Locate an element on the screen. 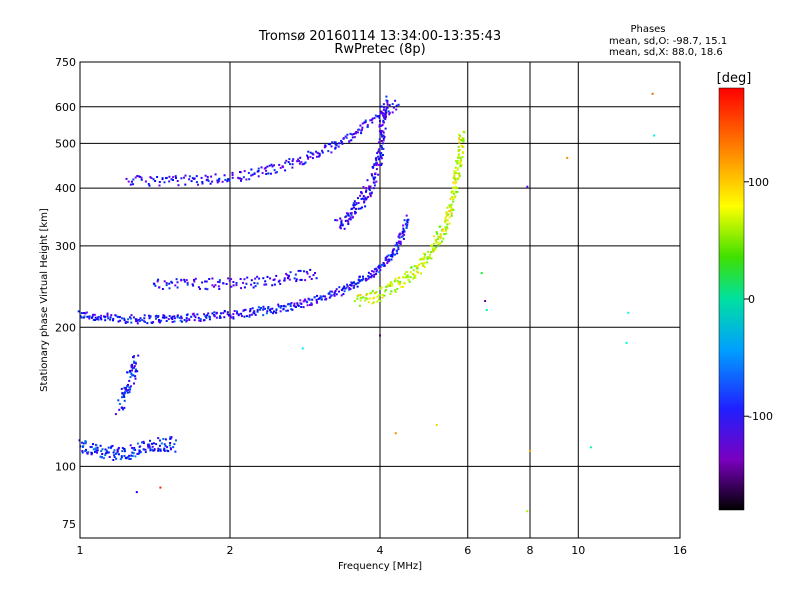 This screenshot has width=800, height=600. colorbar-ticks: 100 0 -100 is located at coordinates (758, 299).